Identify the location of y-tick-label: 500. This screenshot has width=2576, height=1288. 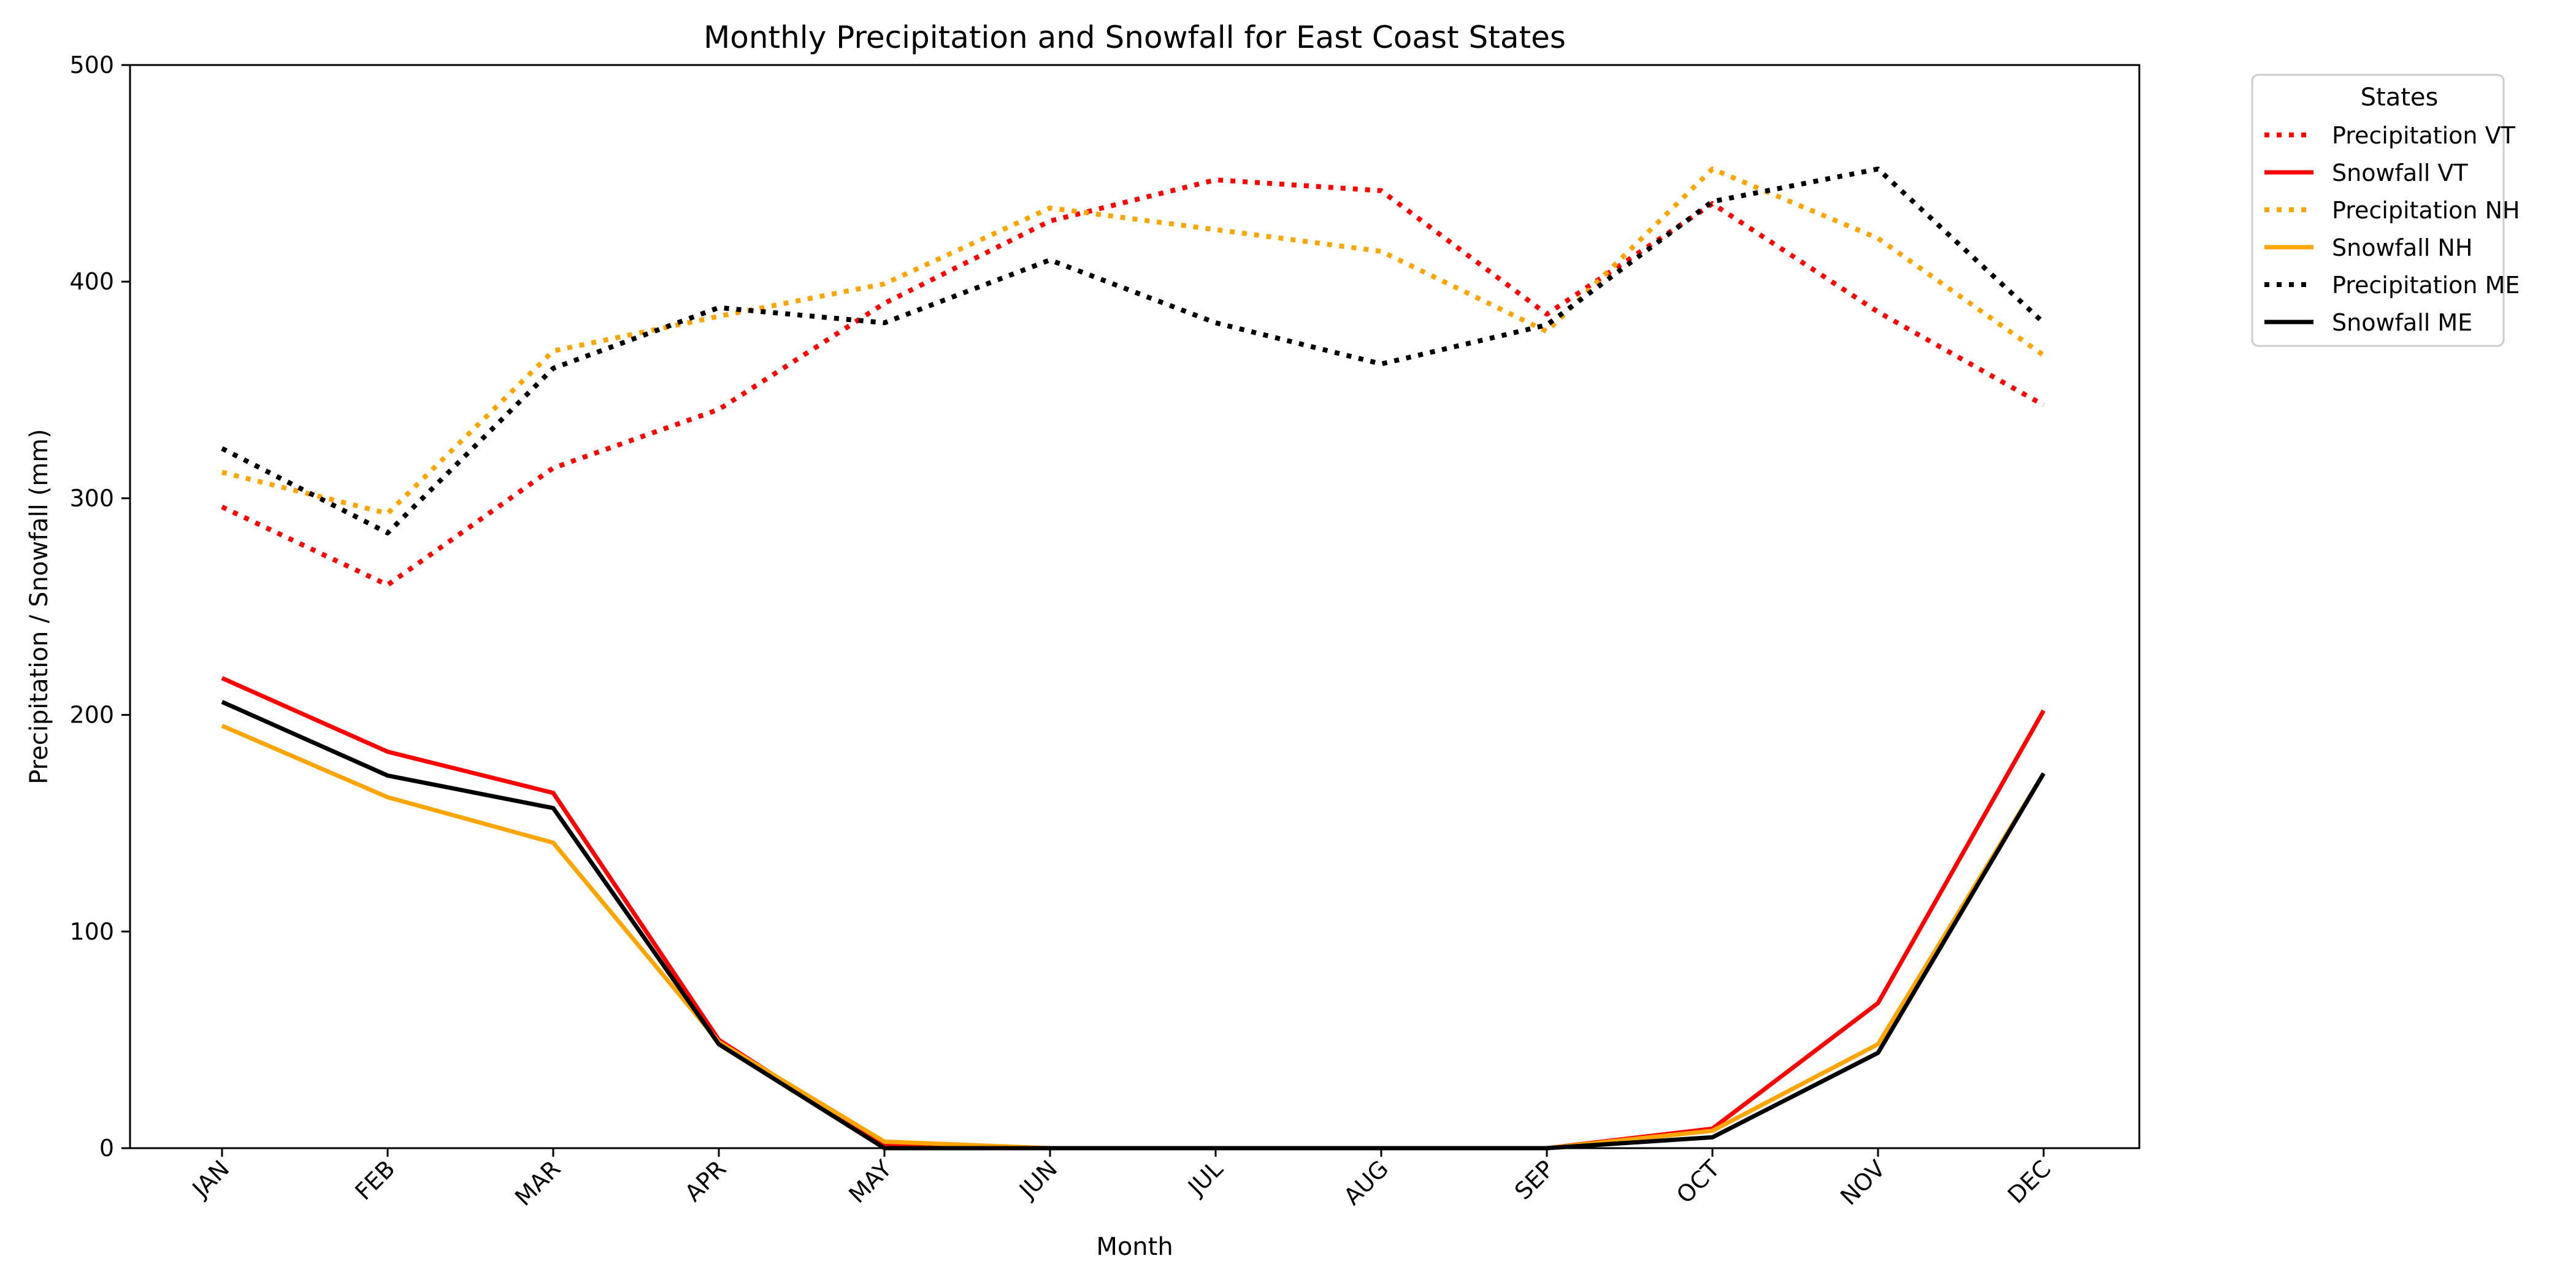
(91, 65).